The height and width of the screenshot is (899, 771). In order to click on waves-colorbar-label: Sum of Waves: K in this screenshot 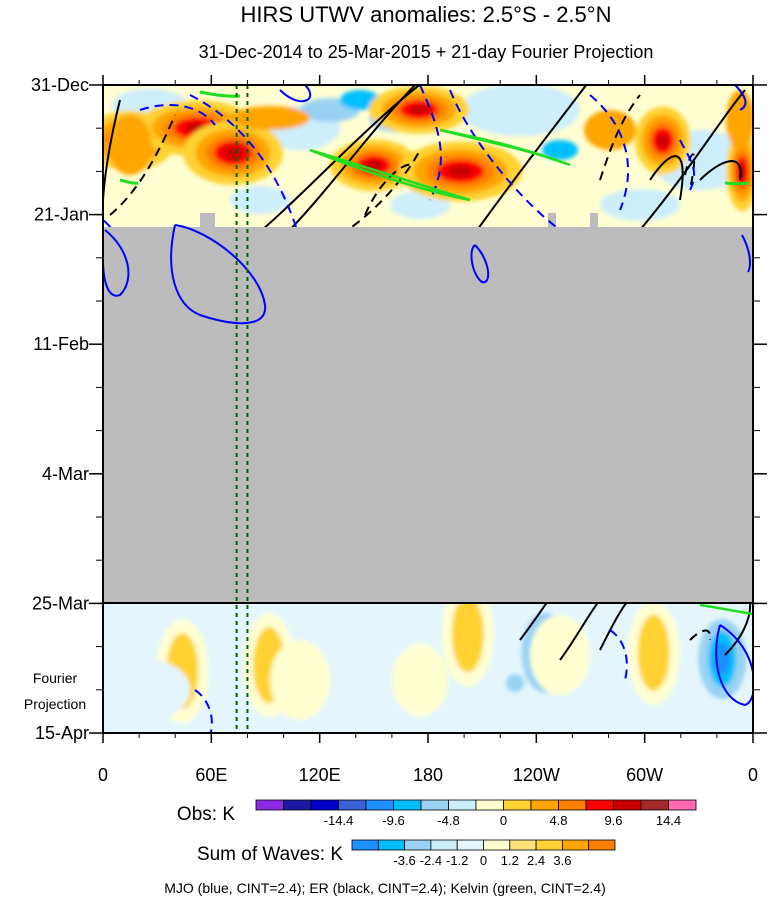, I will do `click(270, 854)`.